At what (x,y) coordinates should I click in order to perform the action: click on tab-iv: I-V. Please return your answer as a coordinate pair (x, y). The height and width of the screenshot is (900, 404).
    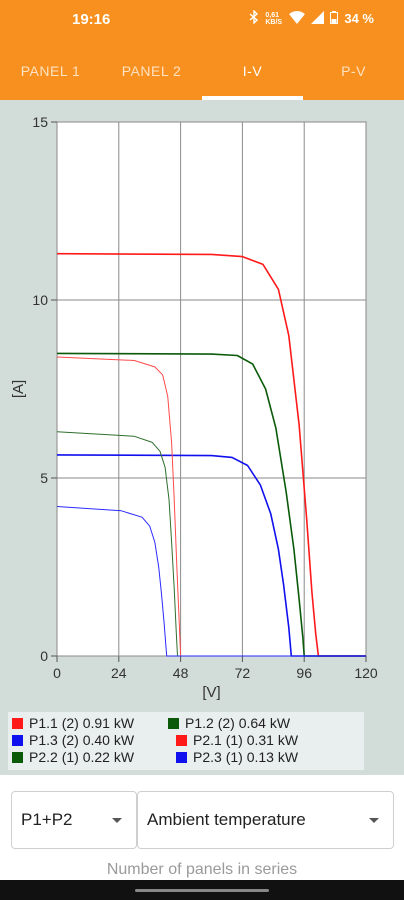
    Looking at the image, I should click on (252, 69).